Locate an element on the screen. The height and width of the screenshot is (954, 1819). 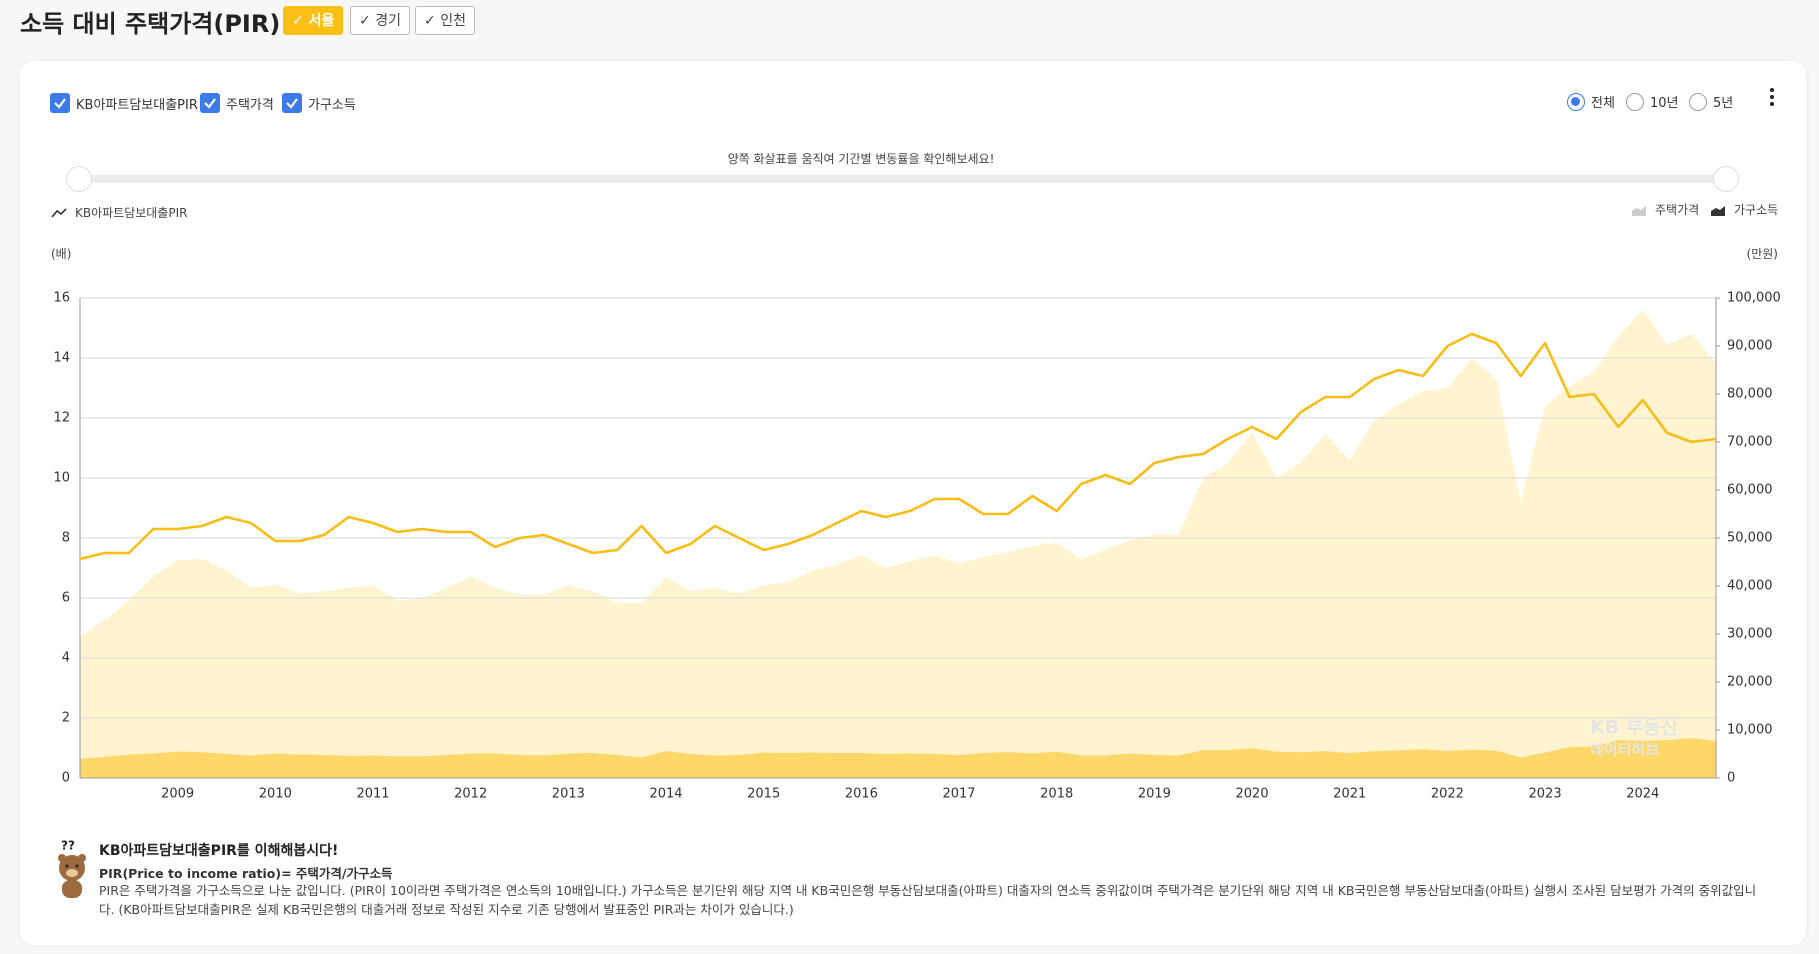
x-tick-label: 2022 is located at coordinates (1447, 794).